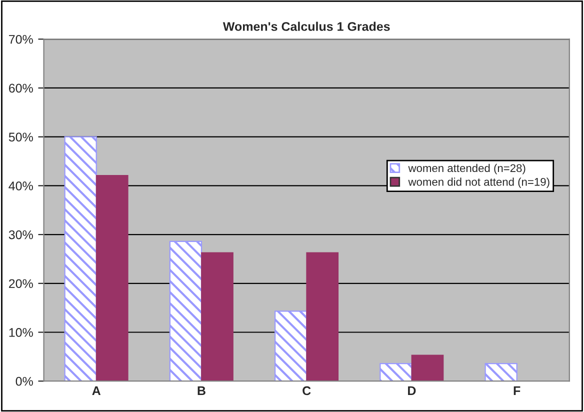 Image resolution: width=584 pixels, height=412 pixels. Describe the element at coordinates (96, 391) in the screenshot. I see `x-tick-label: A` at that location.